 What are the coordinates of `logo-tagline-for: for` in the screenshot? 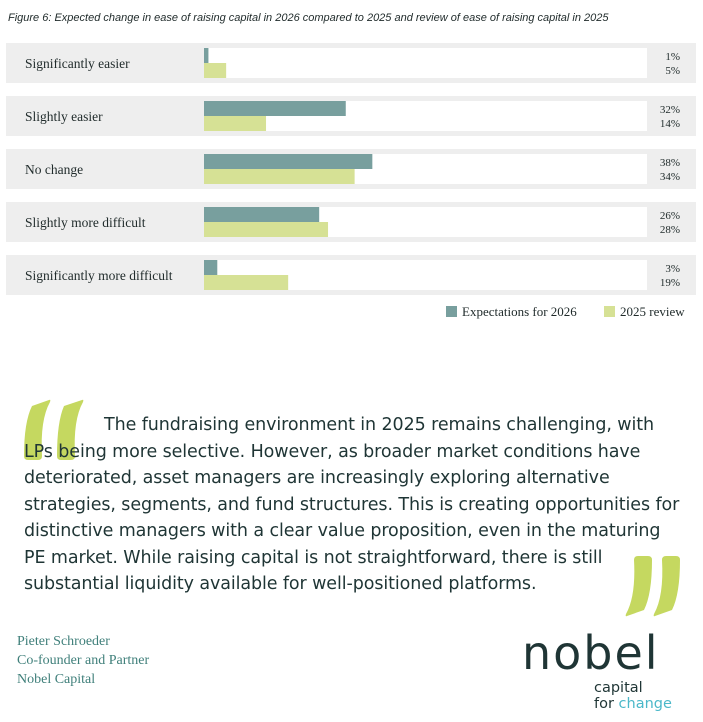 It's located at (606, 704).